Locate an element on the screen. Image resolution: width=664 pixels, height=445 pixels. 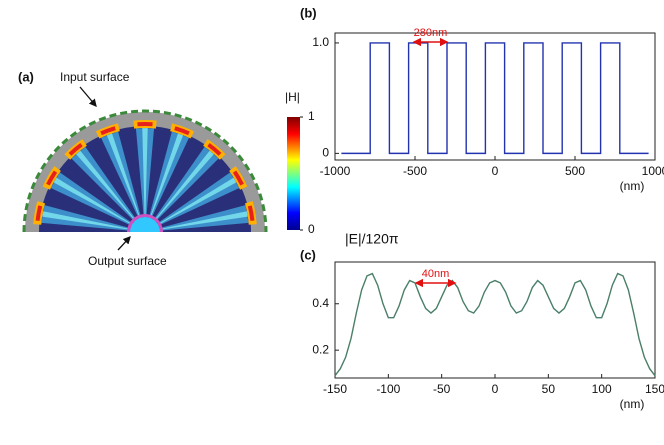
x-tick-label: 500 is located at coordinates (575, 171).